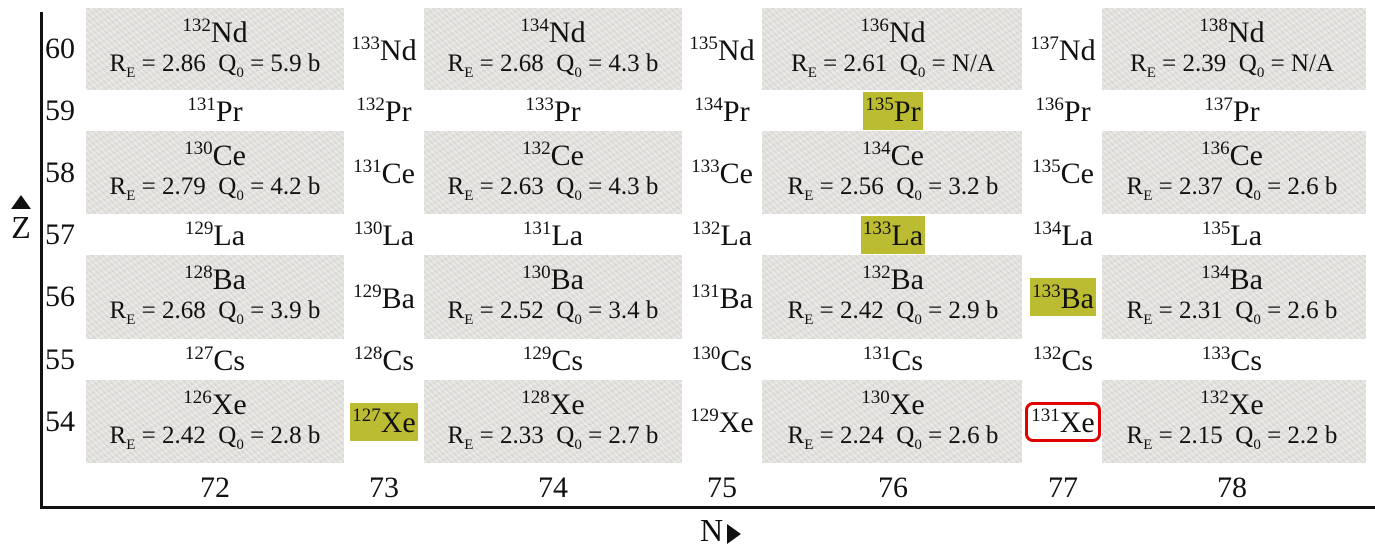 The width and height of the screenshot is (1375, 548). What do you see at coordinates (734, 533) in the screenshot?
I see `right-arrow-icon` at bounding box center [734, 533].